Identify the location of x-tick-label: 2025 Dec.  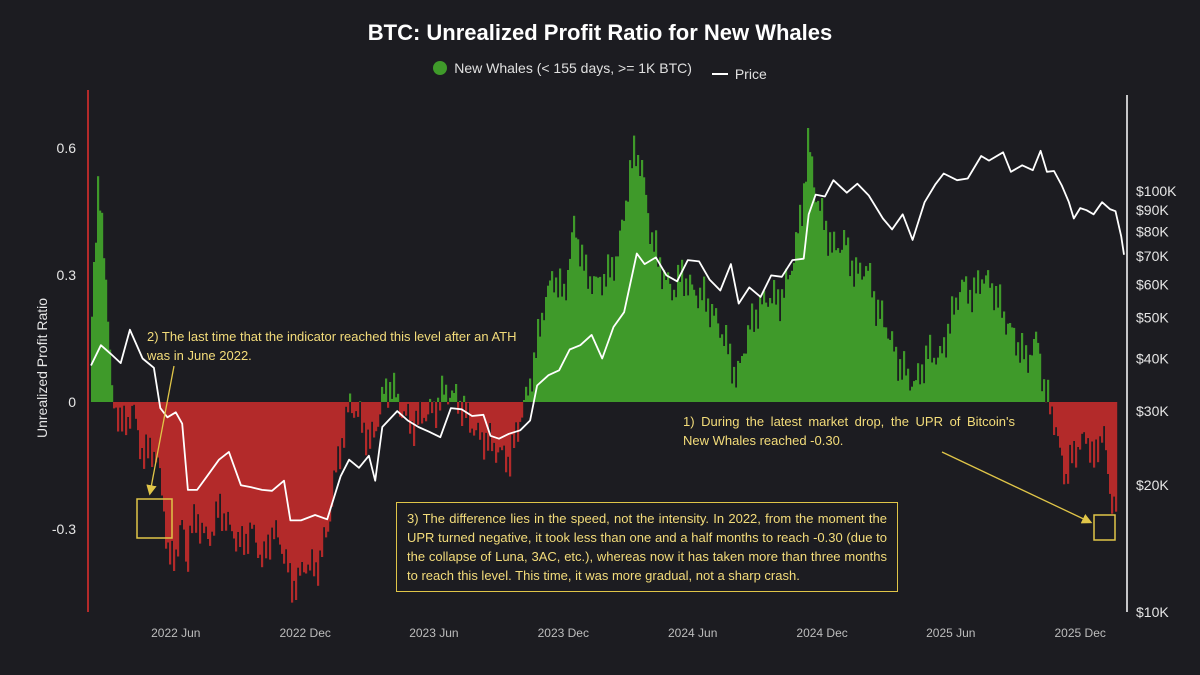
(1080, 633).